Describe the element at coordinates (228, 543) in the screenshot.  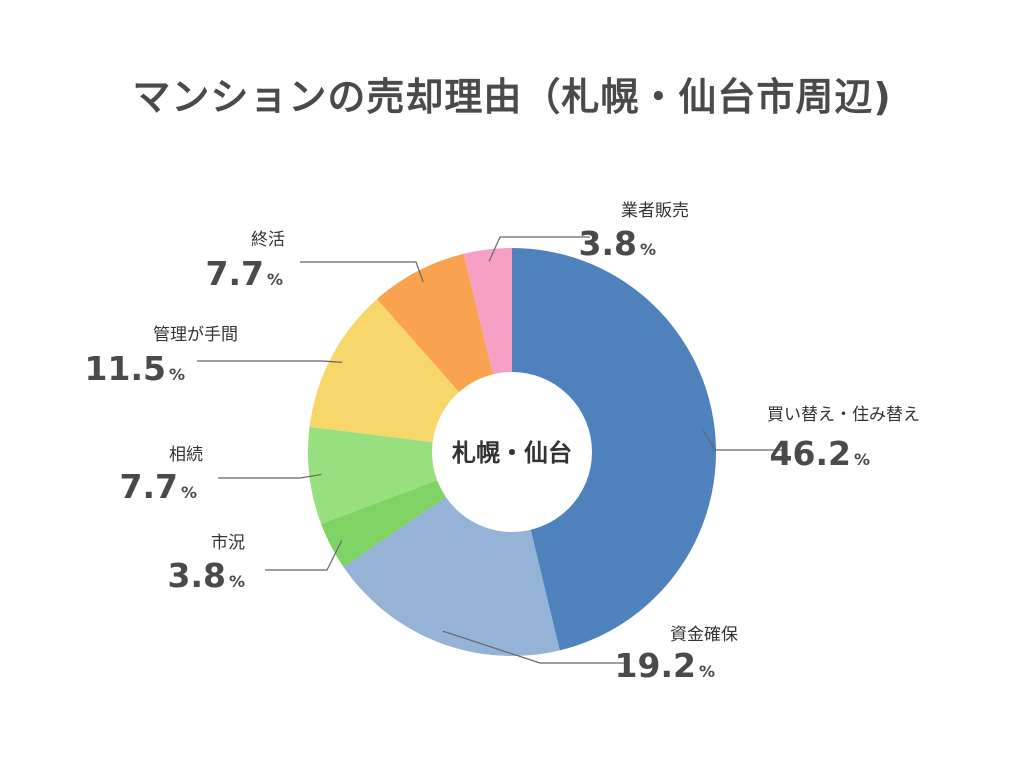
I see `slice-label-2: 市況` at that location.